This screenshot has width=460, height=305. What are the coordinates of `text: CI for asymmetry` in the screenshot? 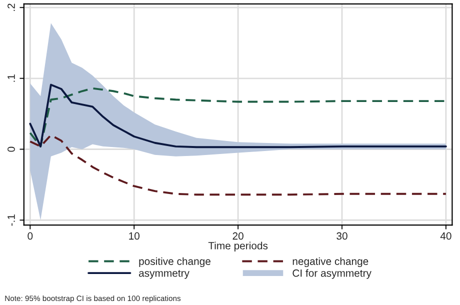 It's located at (332, 274).